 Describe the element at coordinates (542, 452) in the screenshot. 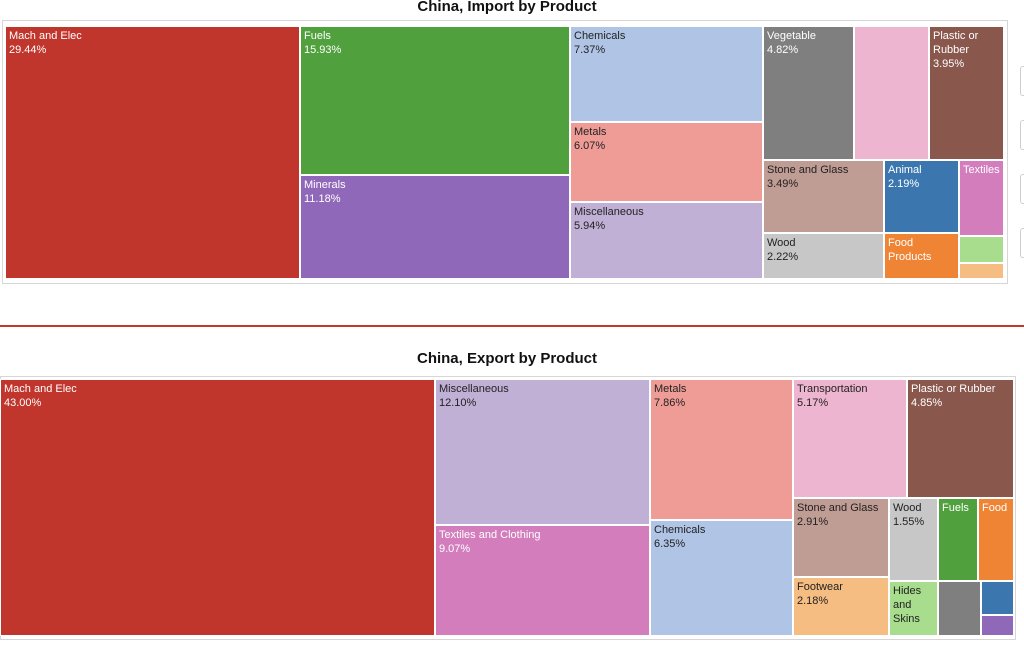

I see `treemap-tile-miscellaneous: Miscellaneous 12.10%` at that location.